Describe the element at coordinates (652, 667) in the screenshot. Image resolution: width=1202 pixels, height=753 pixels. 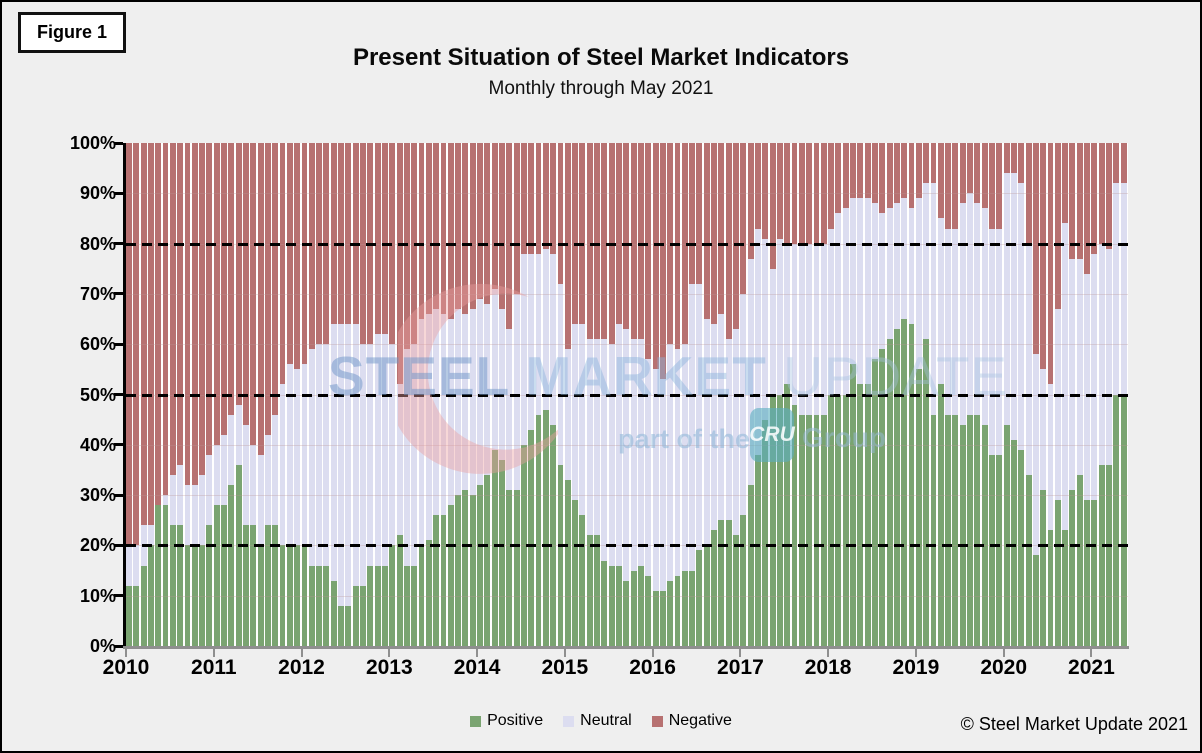
I see `x-tick-label-2016: 2016` at that location.